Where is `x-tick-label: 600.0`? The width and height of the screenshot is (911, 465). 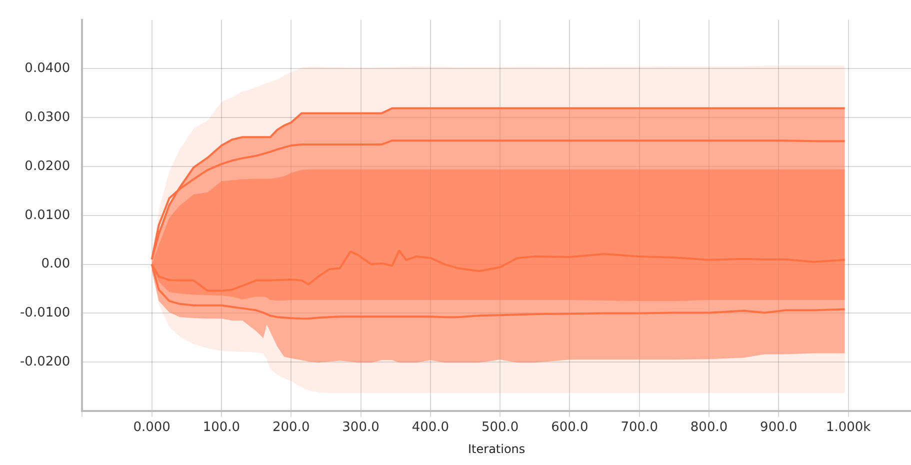 x-tick-label: 600.0 is located at coordinates (569, 428).